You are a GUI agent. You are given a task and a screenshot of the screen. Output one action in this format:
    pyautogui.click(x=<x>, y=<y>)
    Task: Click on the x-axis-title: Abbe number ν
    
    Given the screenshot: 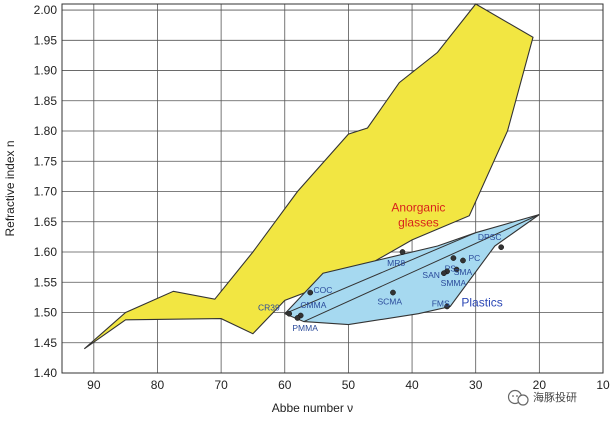 What is the action you would take?
    pyautogui.click(x=312, y=408)
    